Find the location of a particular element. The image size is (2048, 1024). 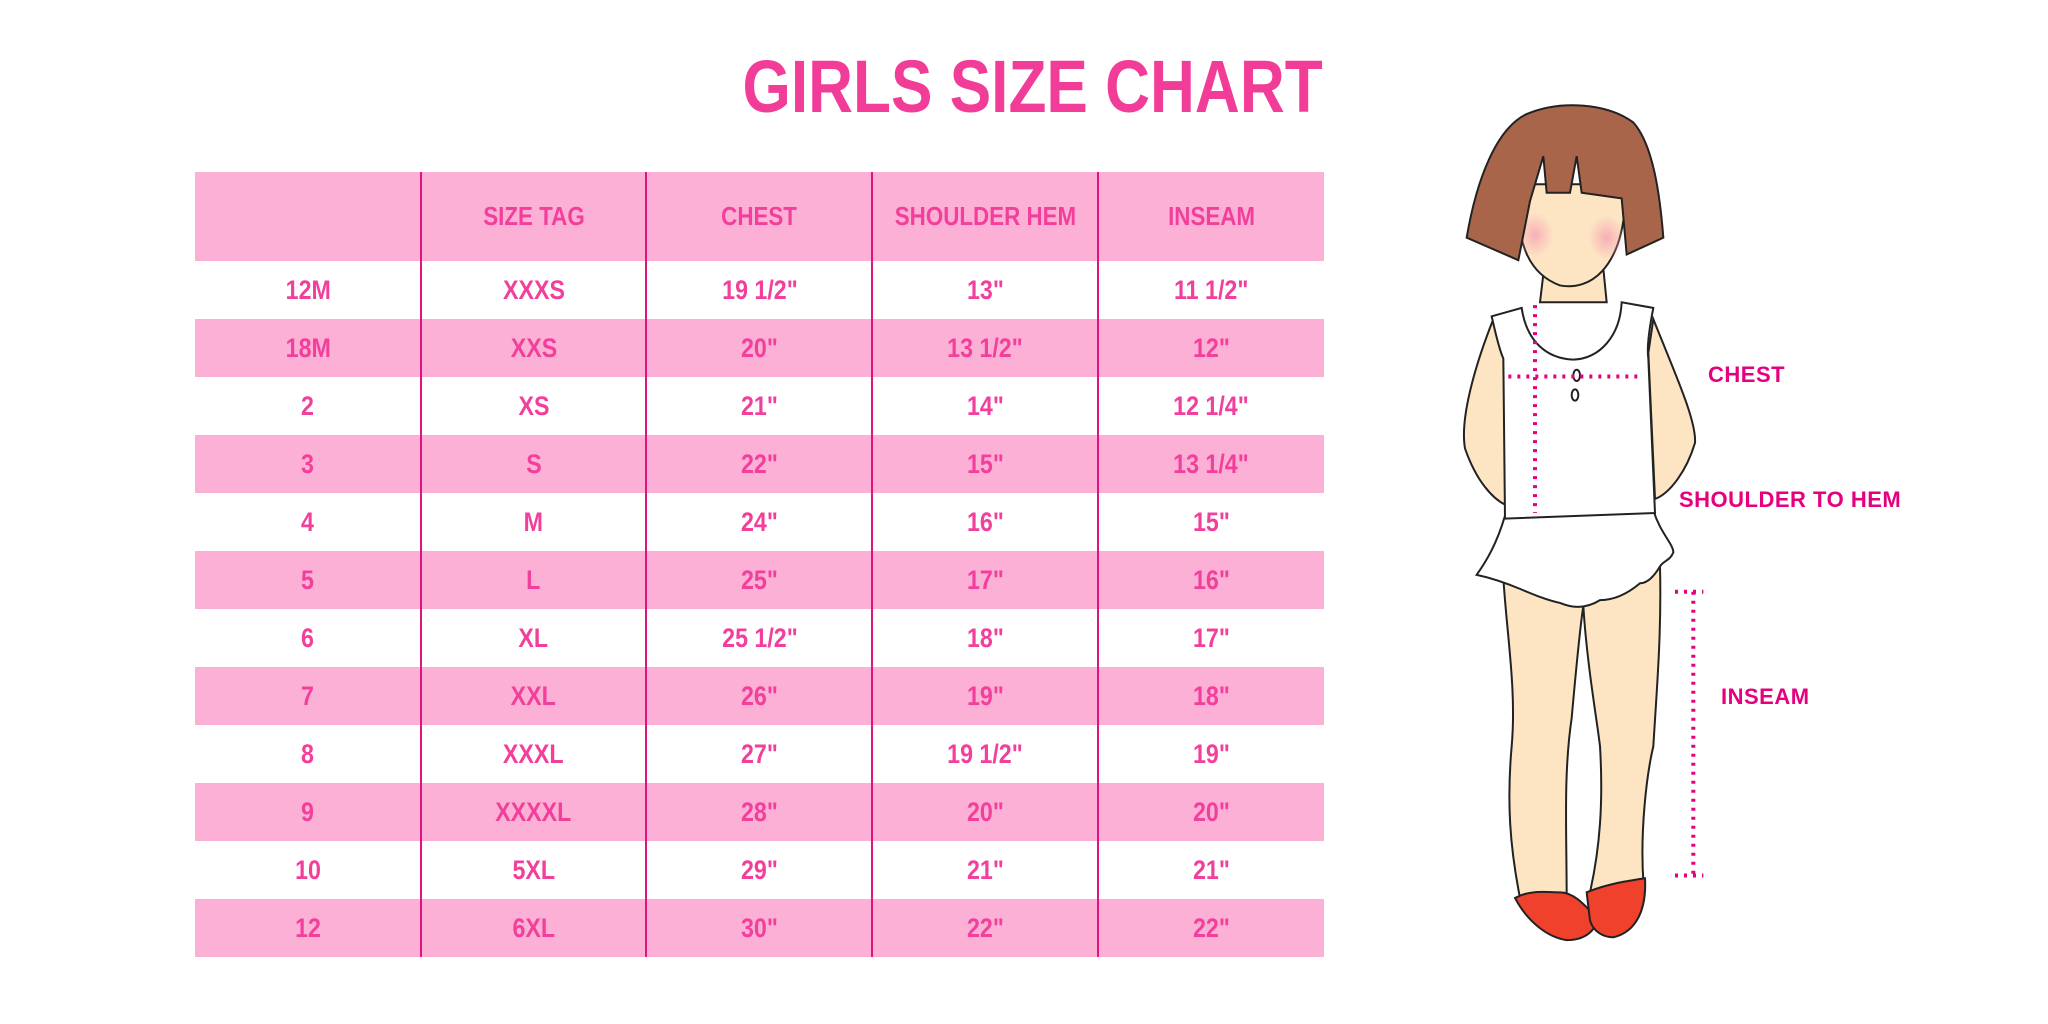

inseam-label: INSEAM is located at coordinates (1765, 696).